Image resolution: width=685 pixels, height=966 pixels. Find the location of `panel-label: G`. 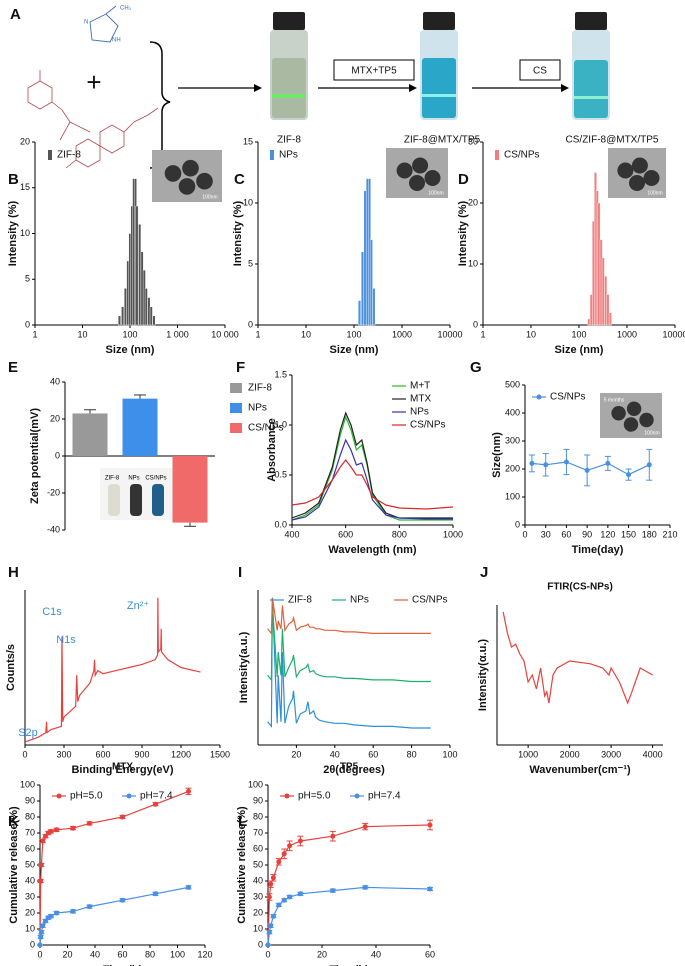

panel-label: G is located at coordinates (476, 367).